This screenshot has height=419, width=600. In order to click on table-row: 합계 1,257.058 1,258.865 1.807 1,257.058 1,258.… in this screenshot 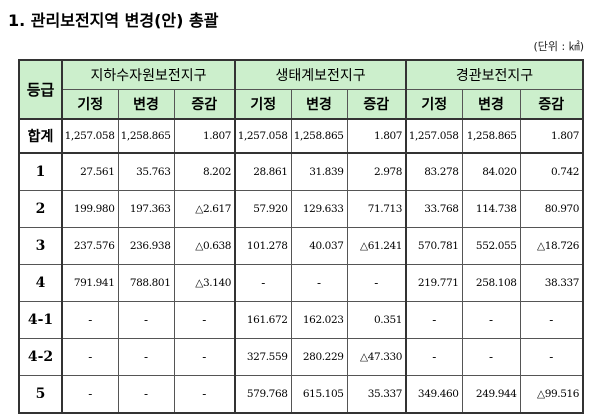, I will do `click(301, 136)`.